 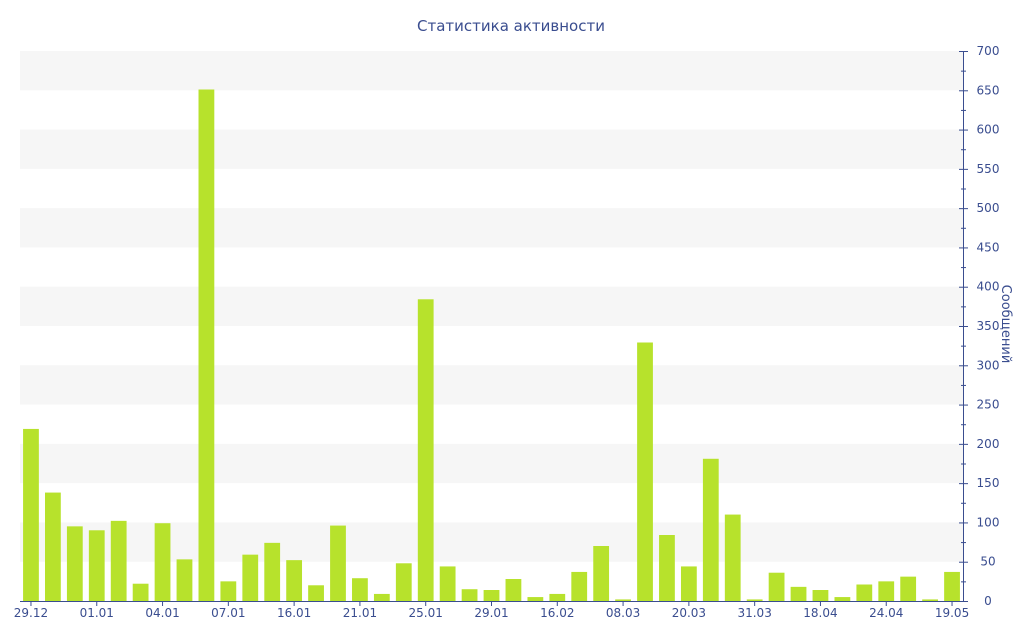 What do you see at coordinates (623, 613) in the screenshot?
I see `x-tick-label: 08.03` at bounding box center [623, 613].